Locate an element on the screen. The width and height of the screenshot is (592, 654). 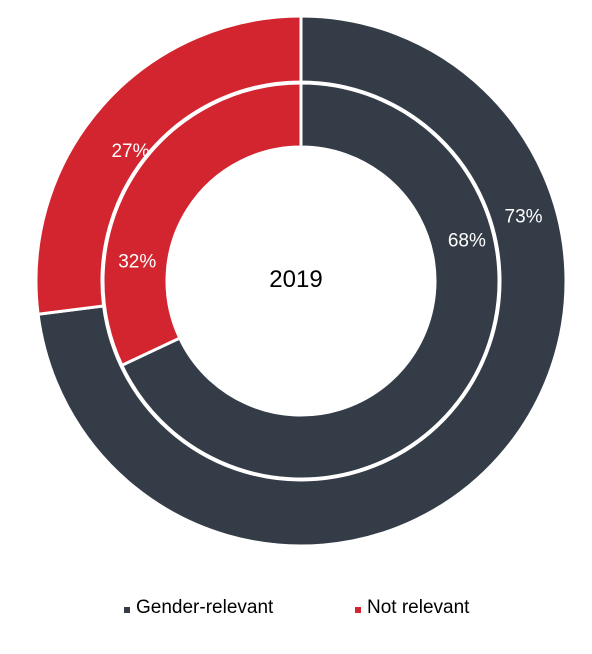
inner-ring-slice-not-relevant is located at coordinates (202, 224).